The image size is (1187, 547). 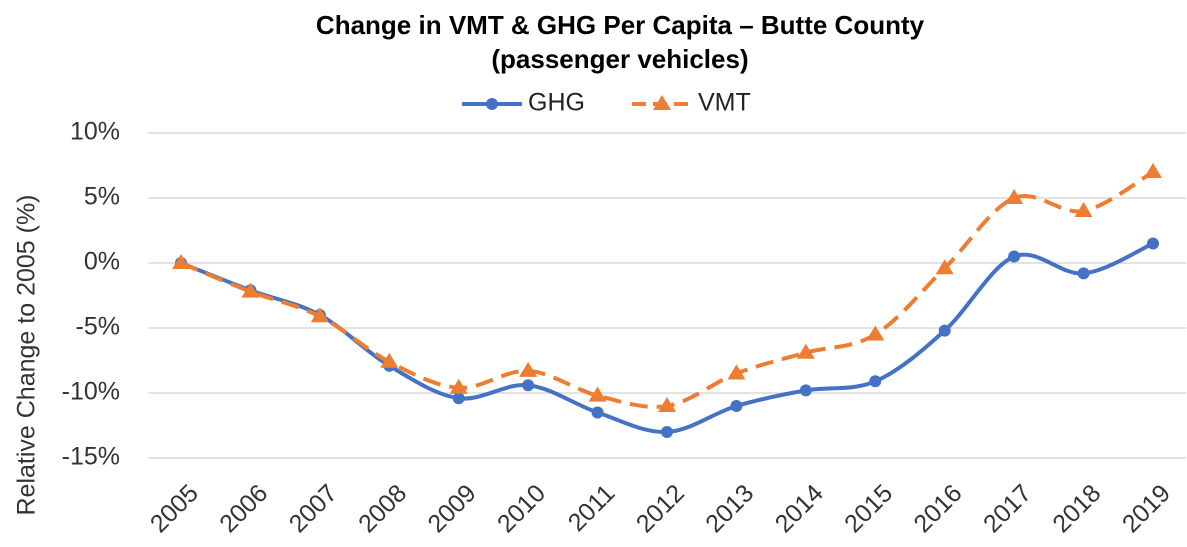 What do you see at coordinates (1007, 508) in the screenshot?
I see `x-tick-label: 2017` at bounding box center [1007, 508].